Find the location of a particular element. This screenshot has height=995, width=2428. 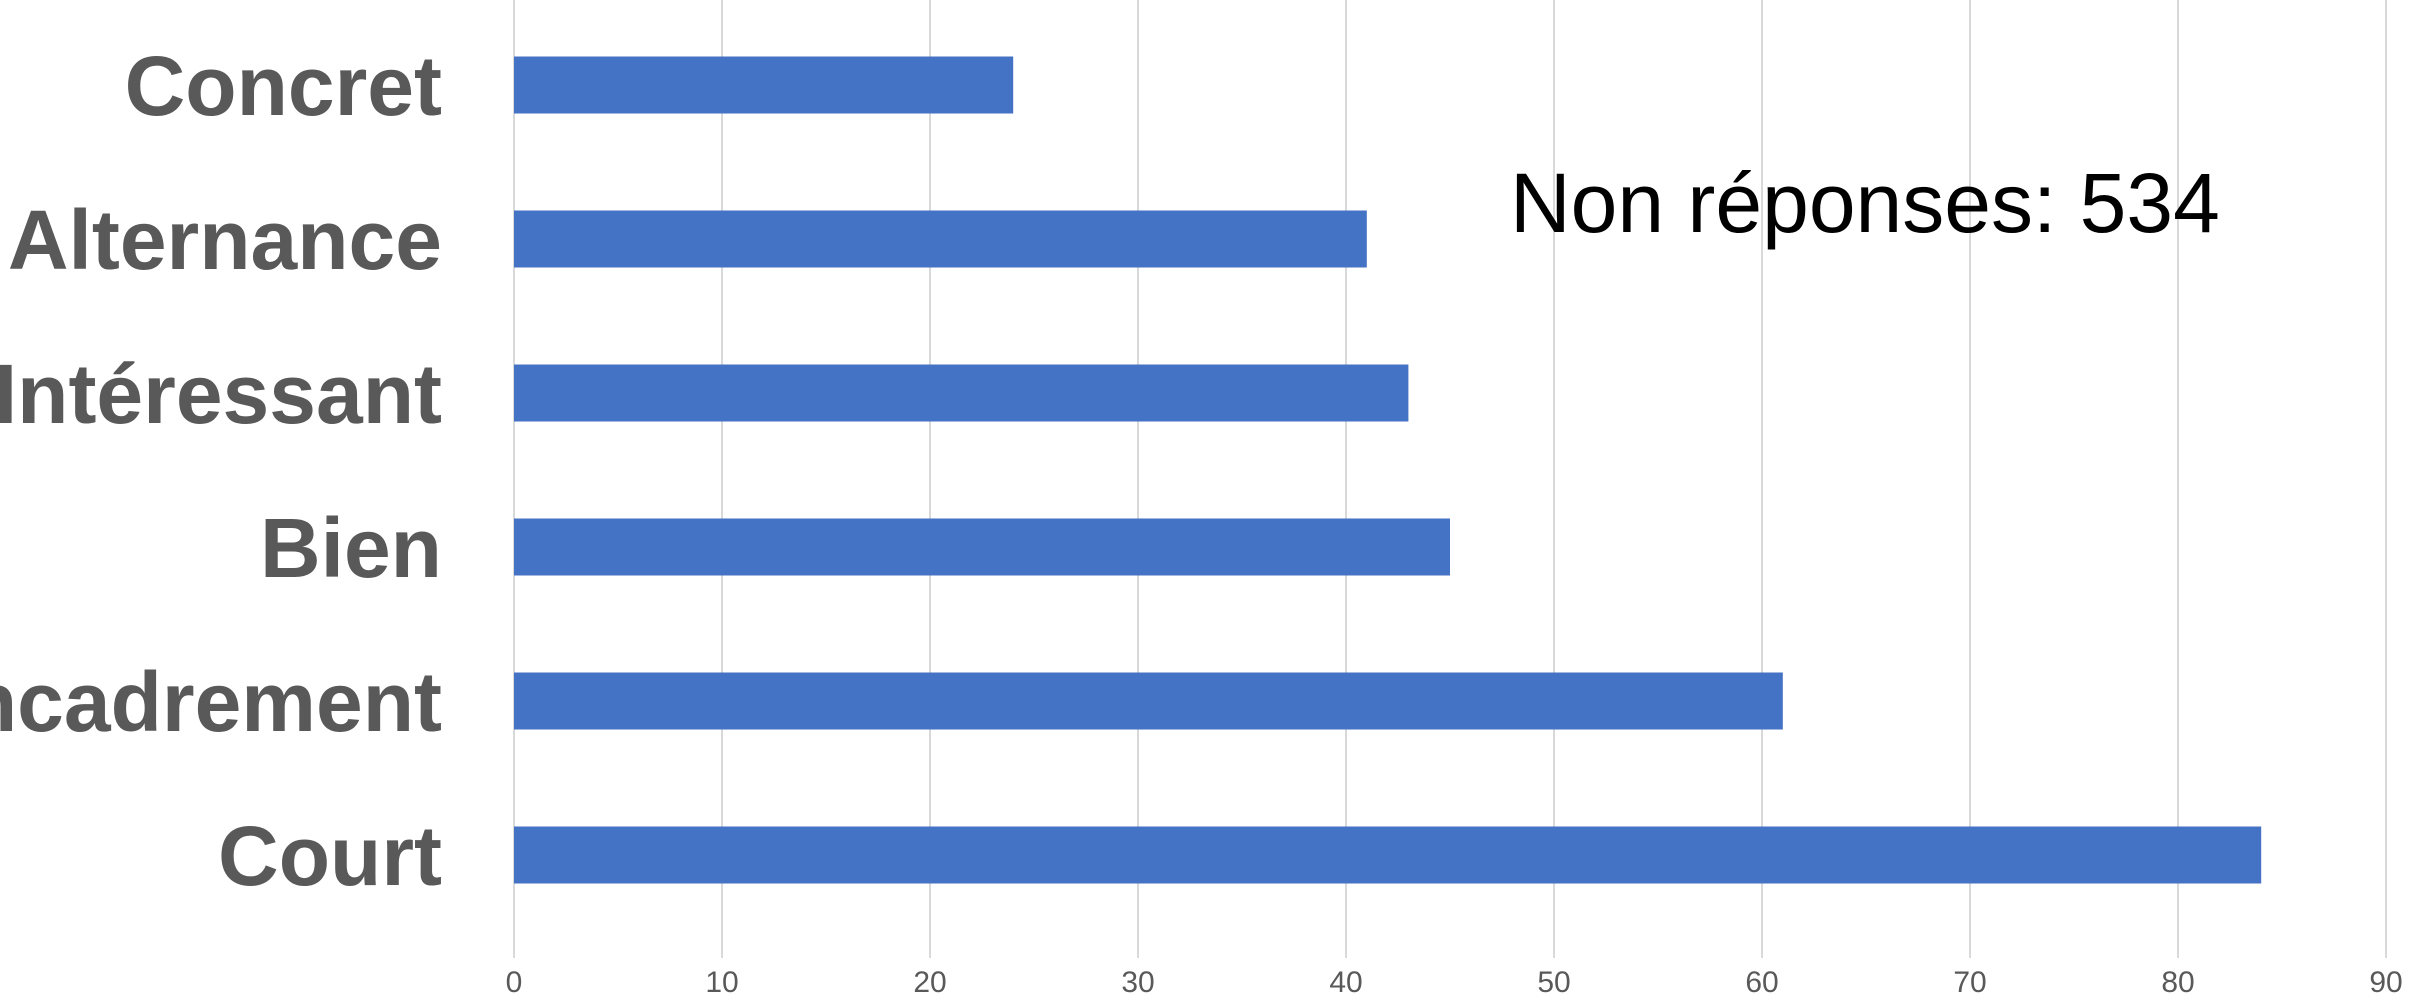

category-label: Bien is located at coordinates (351, 548).